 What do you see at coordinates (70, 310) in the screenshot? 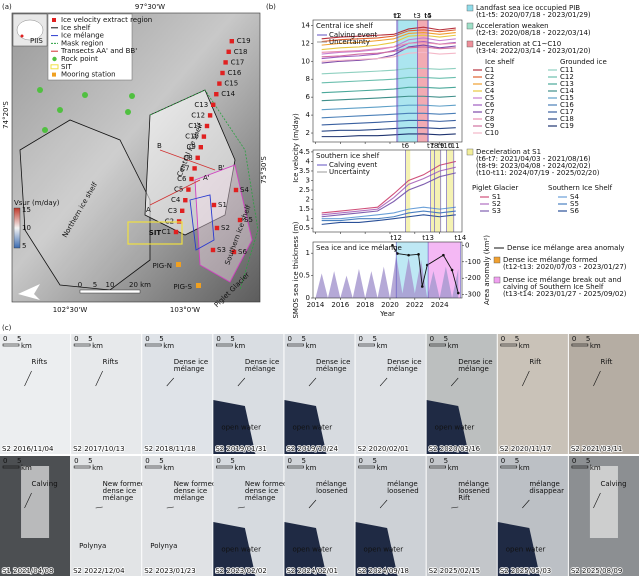
I see `coord-label: 102°30'W` at bounding box center [70, 310].